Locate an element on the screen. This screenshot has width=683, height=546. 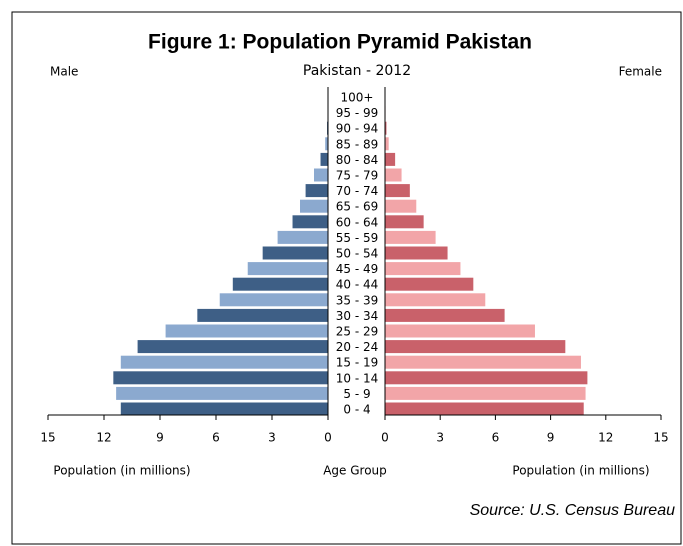
age-label: 35 - 39 is located at coordinates (357, 300).